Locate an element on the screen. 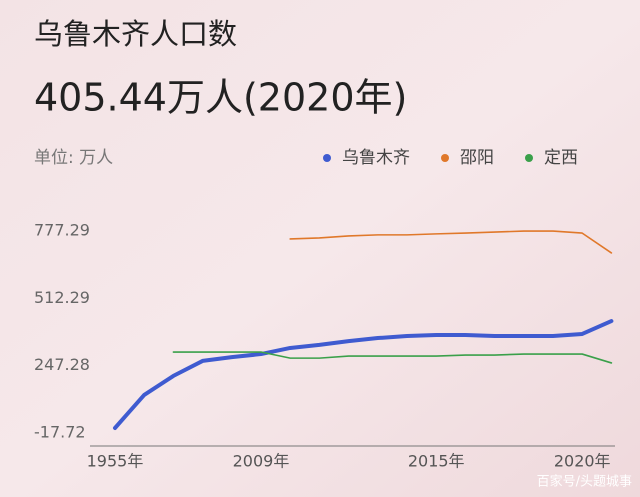  legend-label: 邵阳 is located at coordinates (477, 158).